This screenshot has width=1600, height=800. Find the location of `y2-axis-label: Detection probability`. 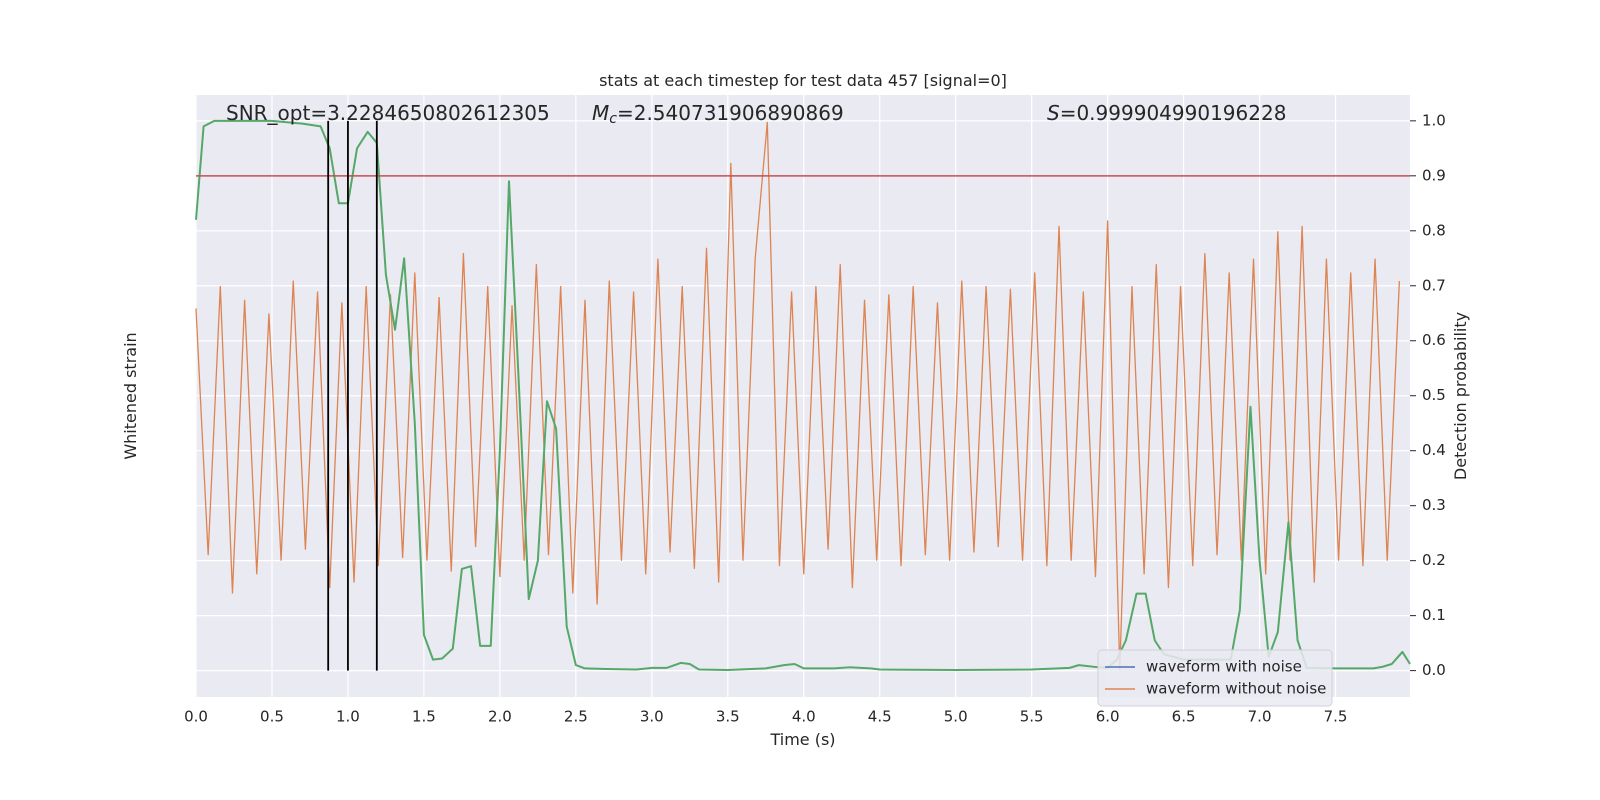

y2-axis-label: Detection probability is located at coordinates (1460, 396).